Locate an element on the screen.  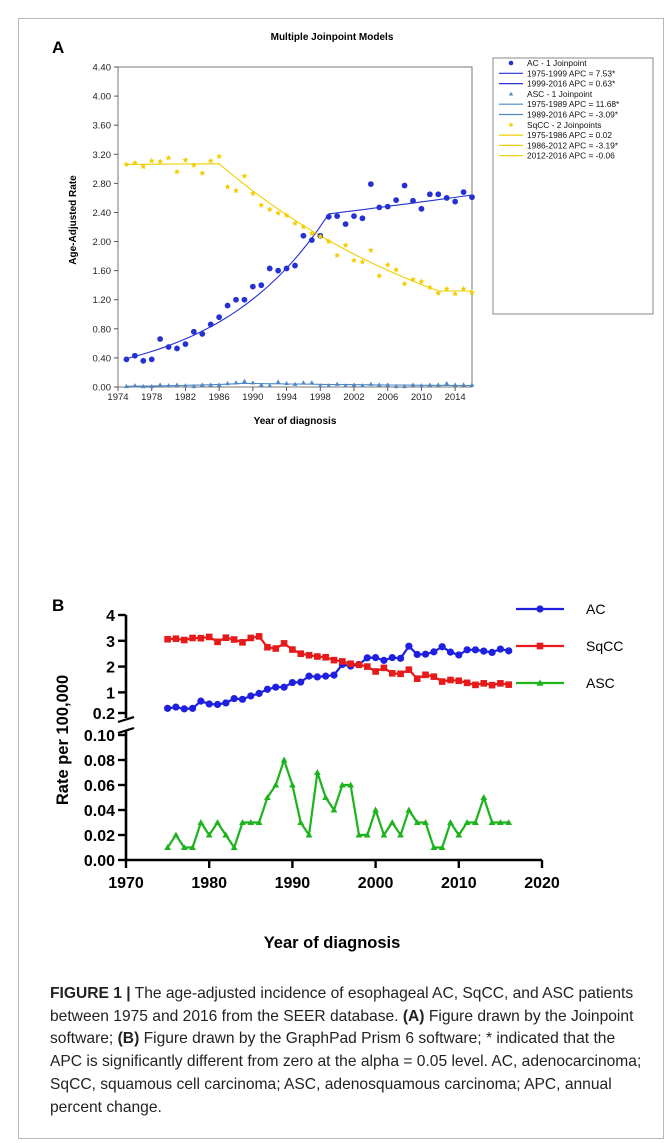
caption-text-2: Figure drawn by the Joinpoint software; is located at coordinates (342, 1027).